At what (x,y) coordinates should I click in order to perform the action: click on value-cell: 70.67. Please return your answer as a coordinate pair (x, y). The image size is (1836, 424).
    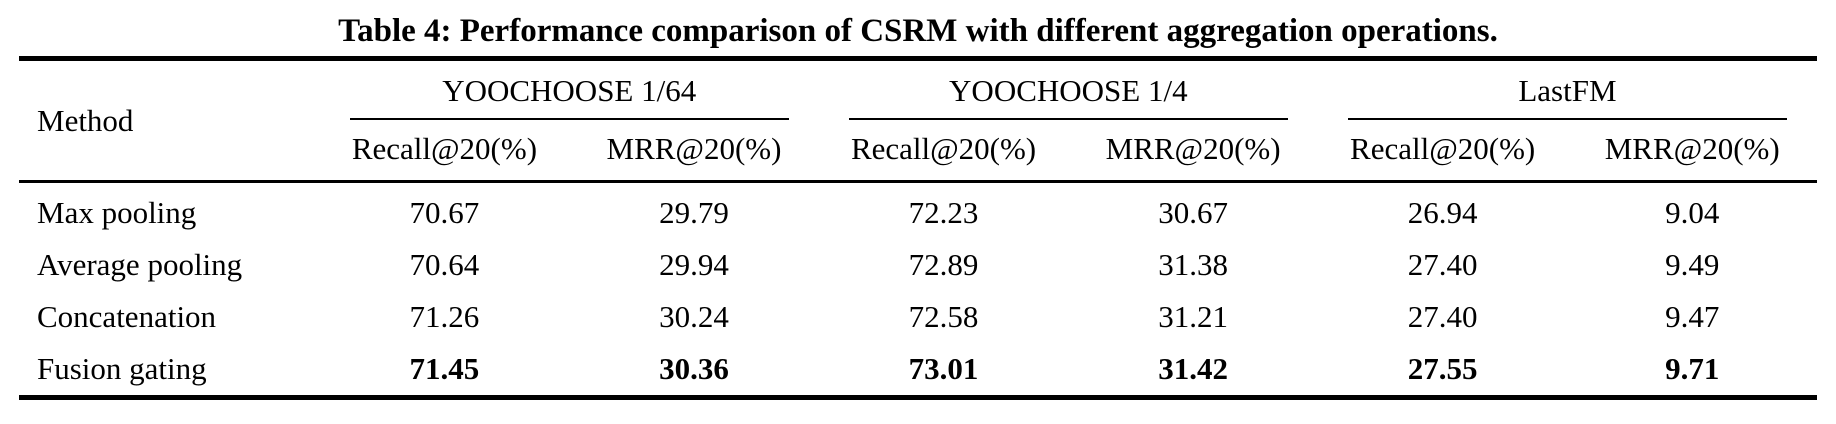
    Looking at the image, I should click on (444, 212).